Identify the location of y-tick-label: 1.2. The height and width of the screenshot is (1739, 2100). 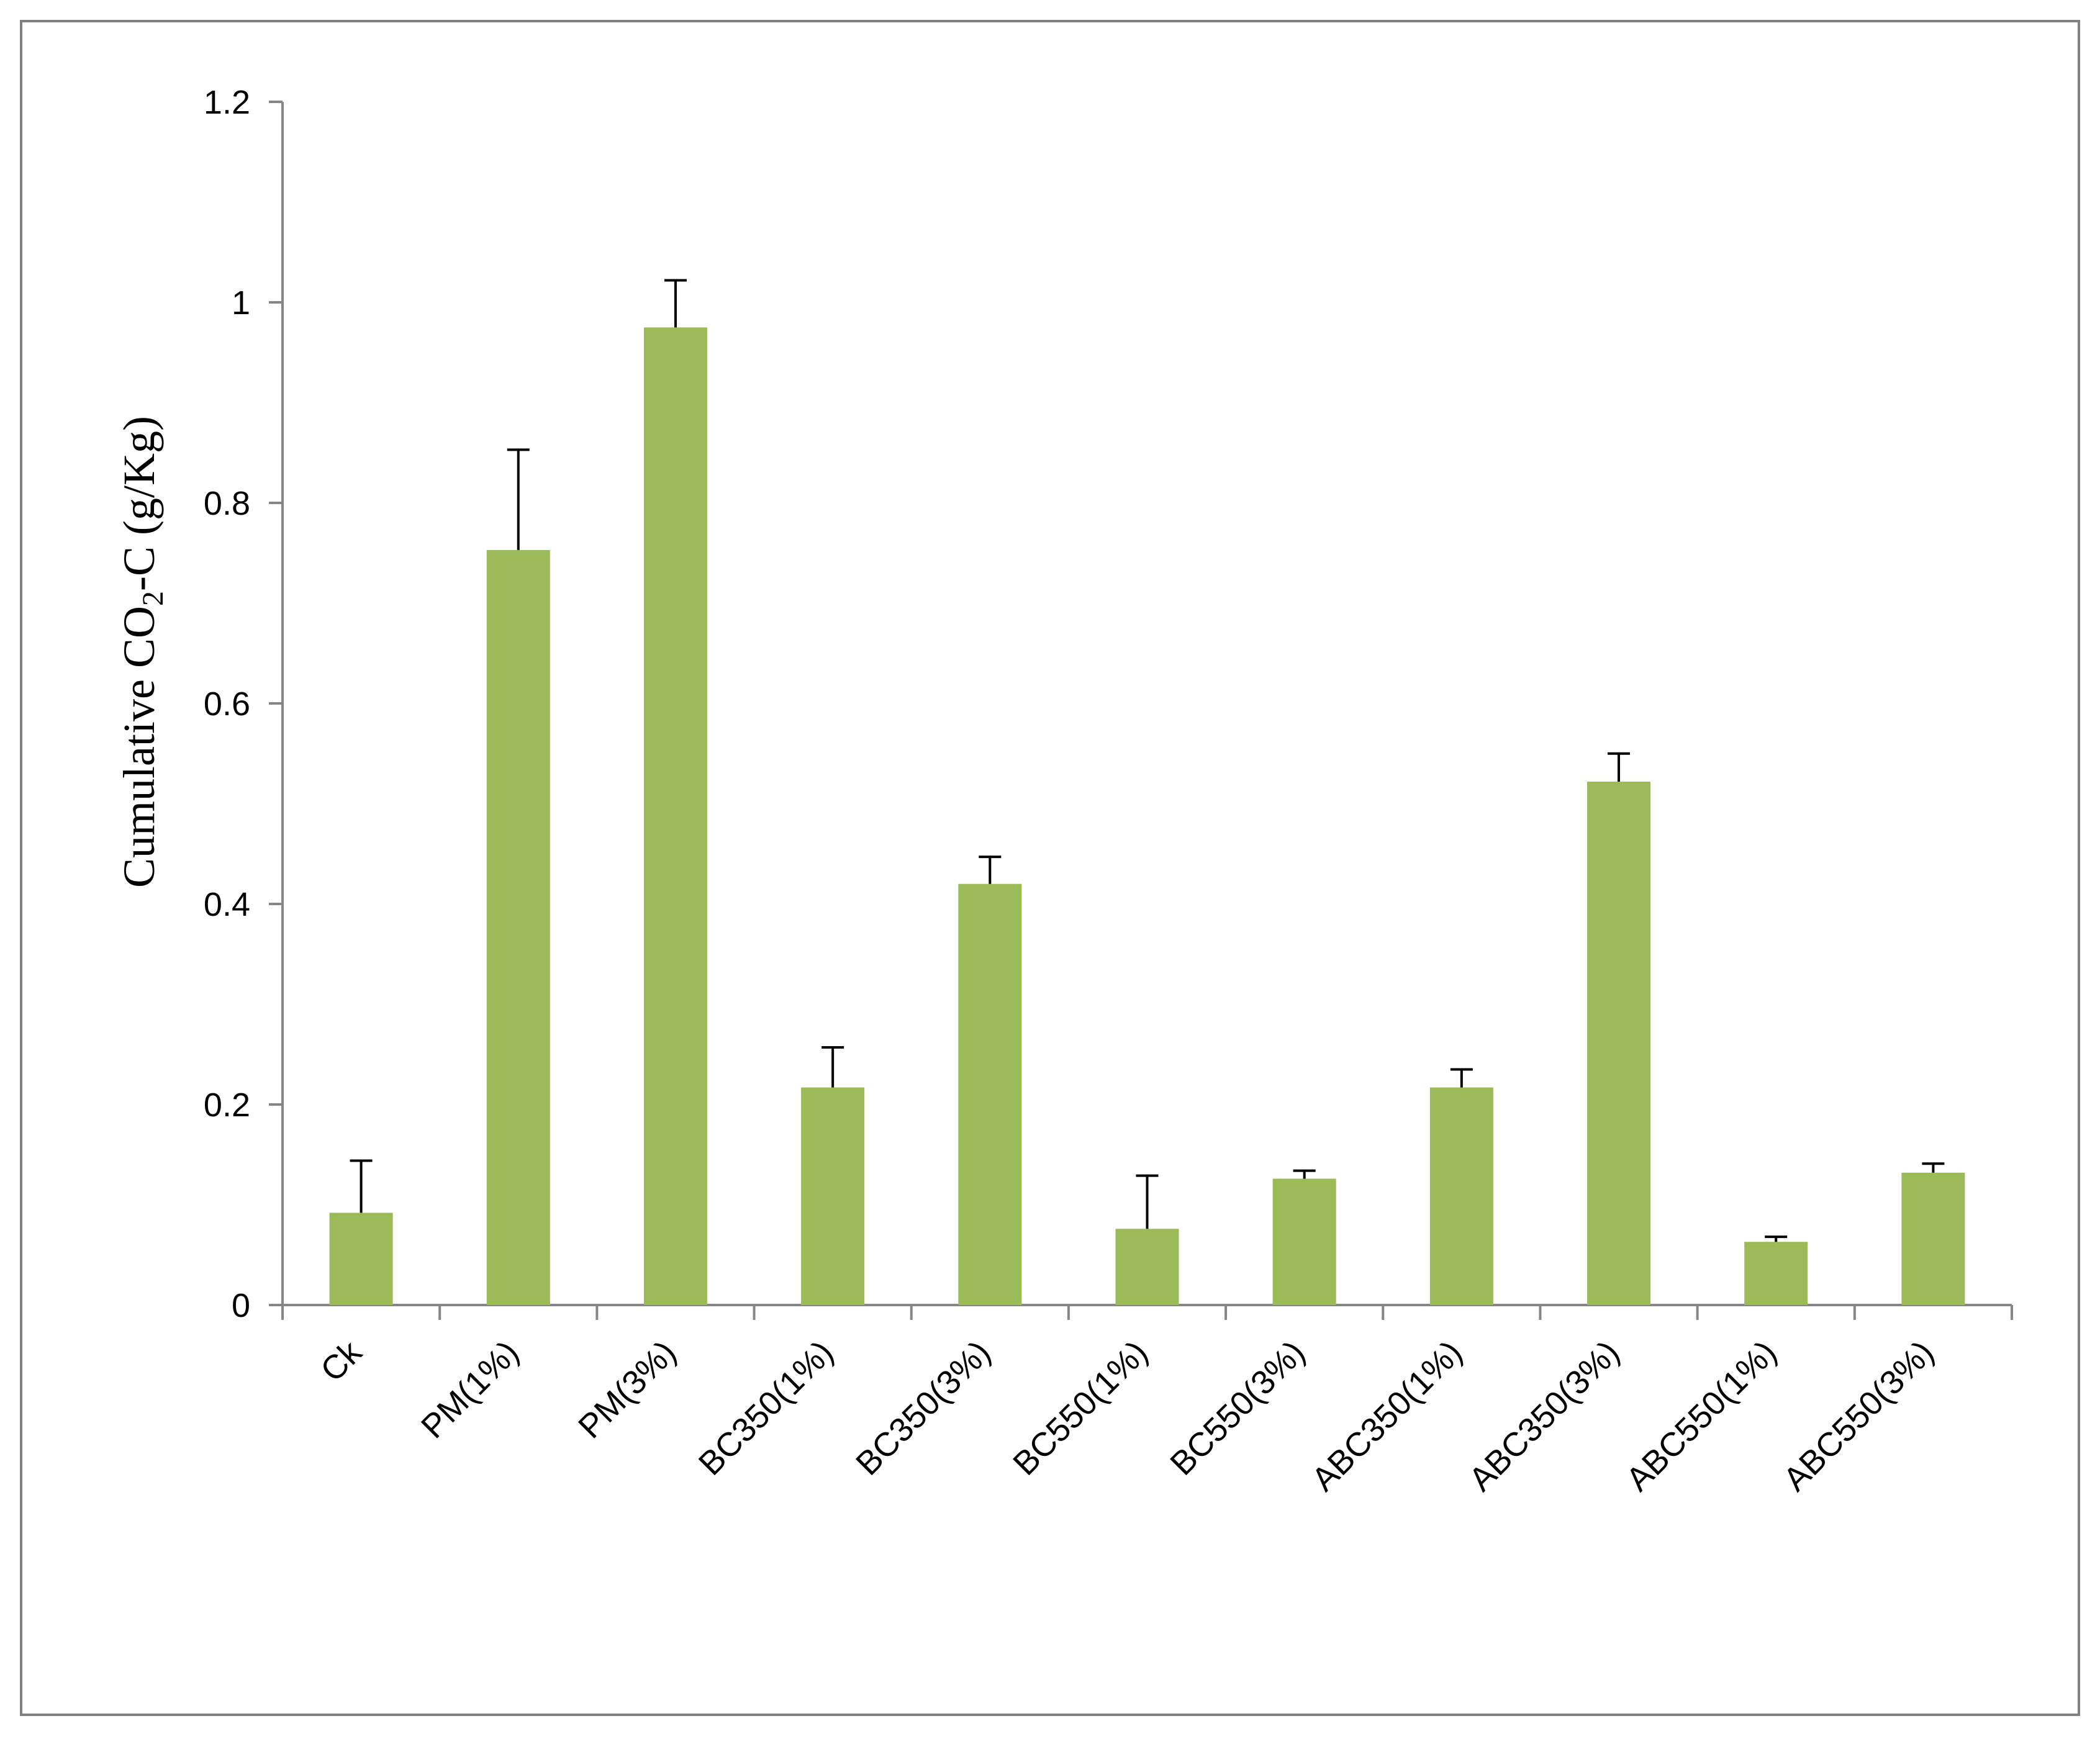
(227, 102).